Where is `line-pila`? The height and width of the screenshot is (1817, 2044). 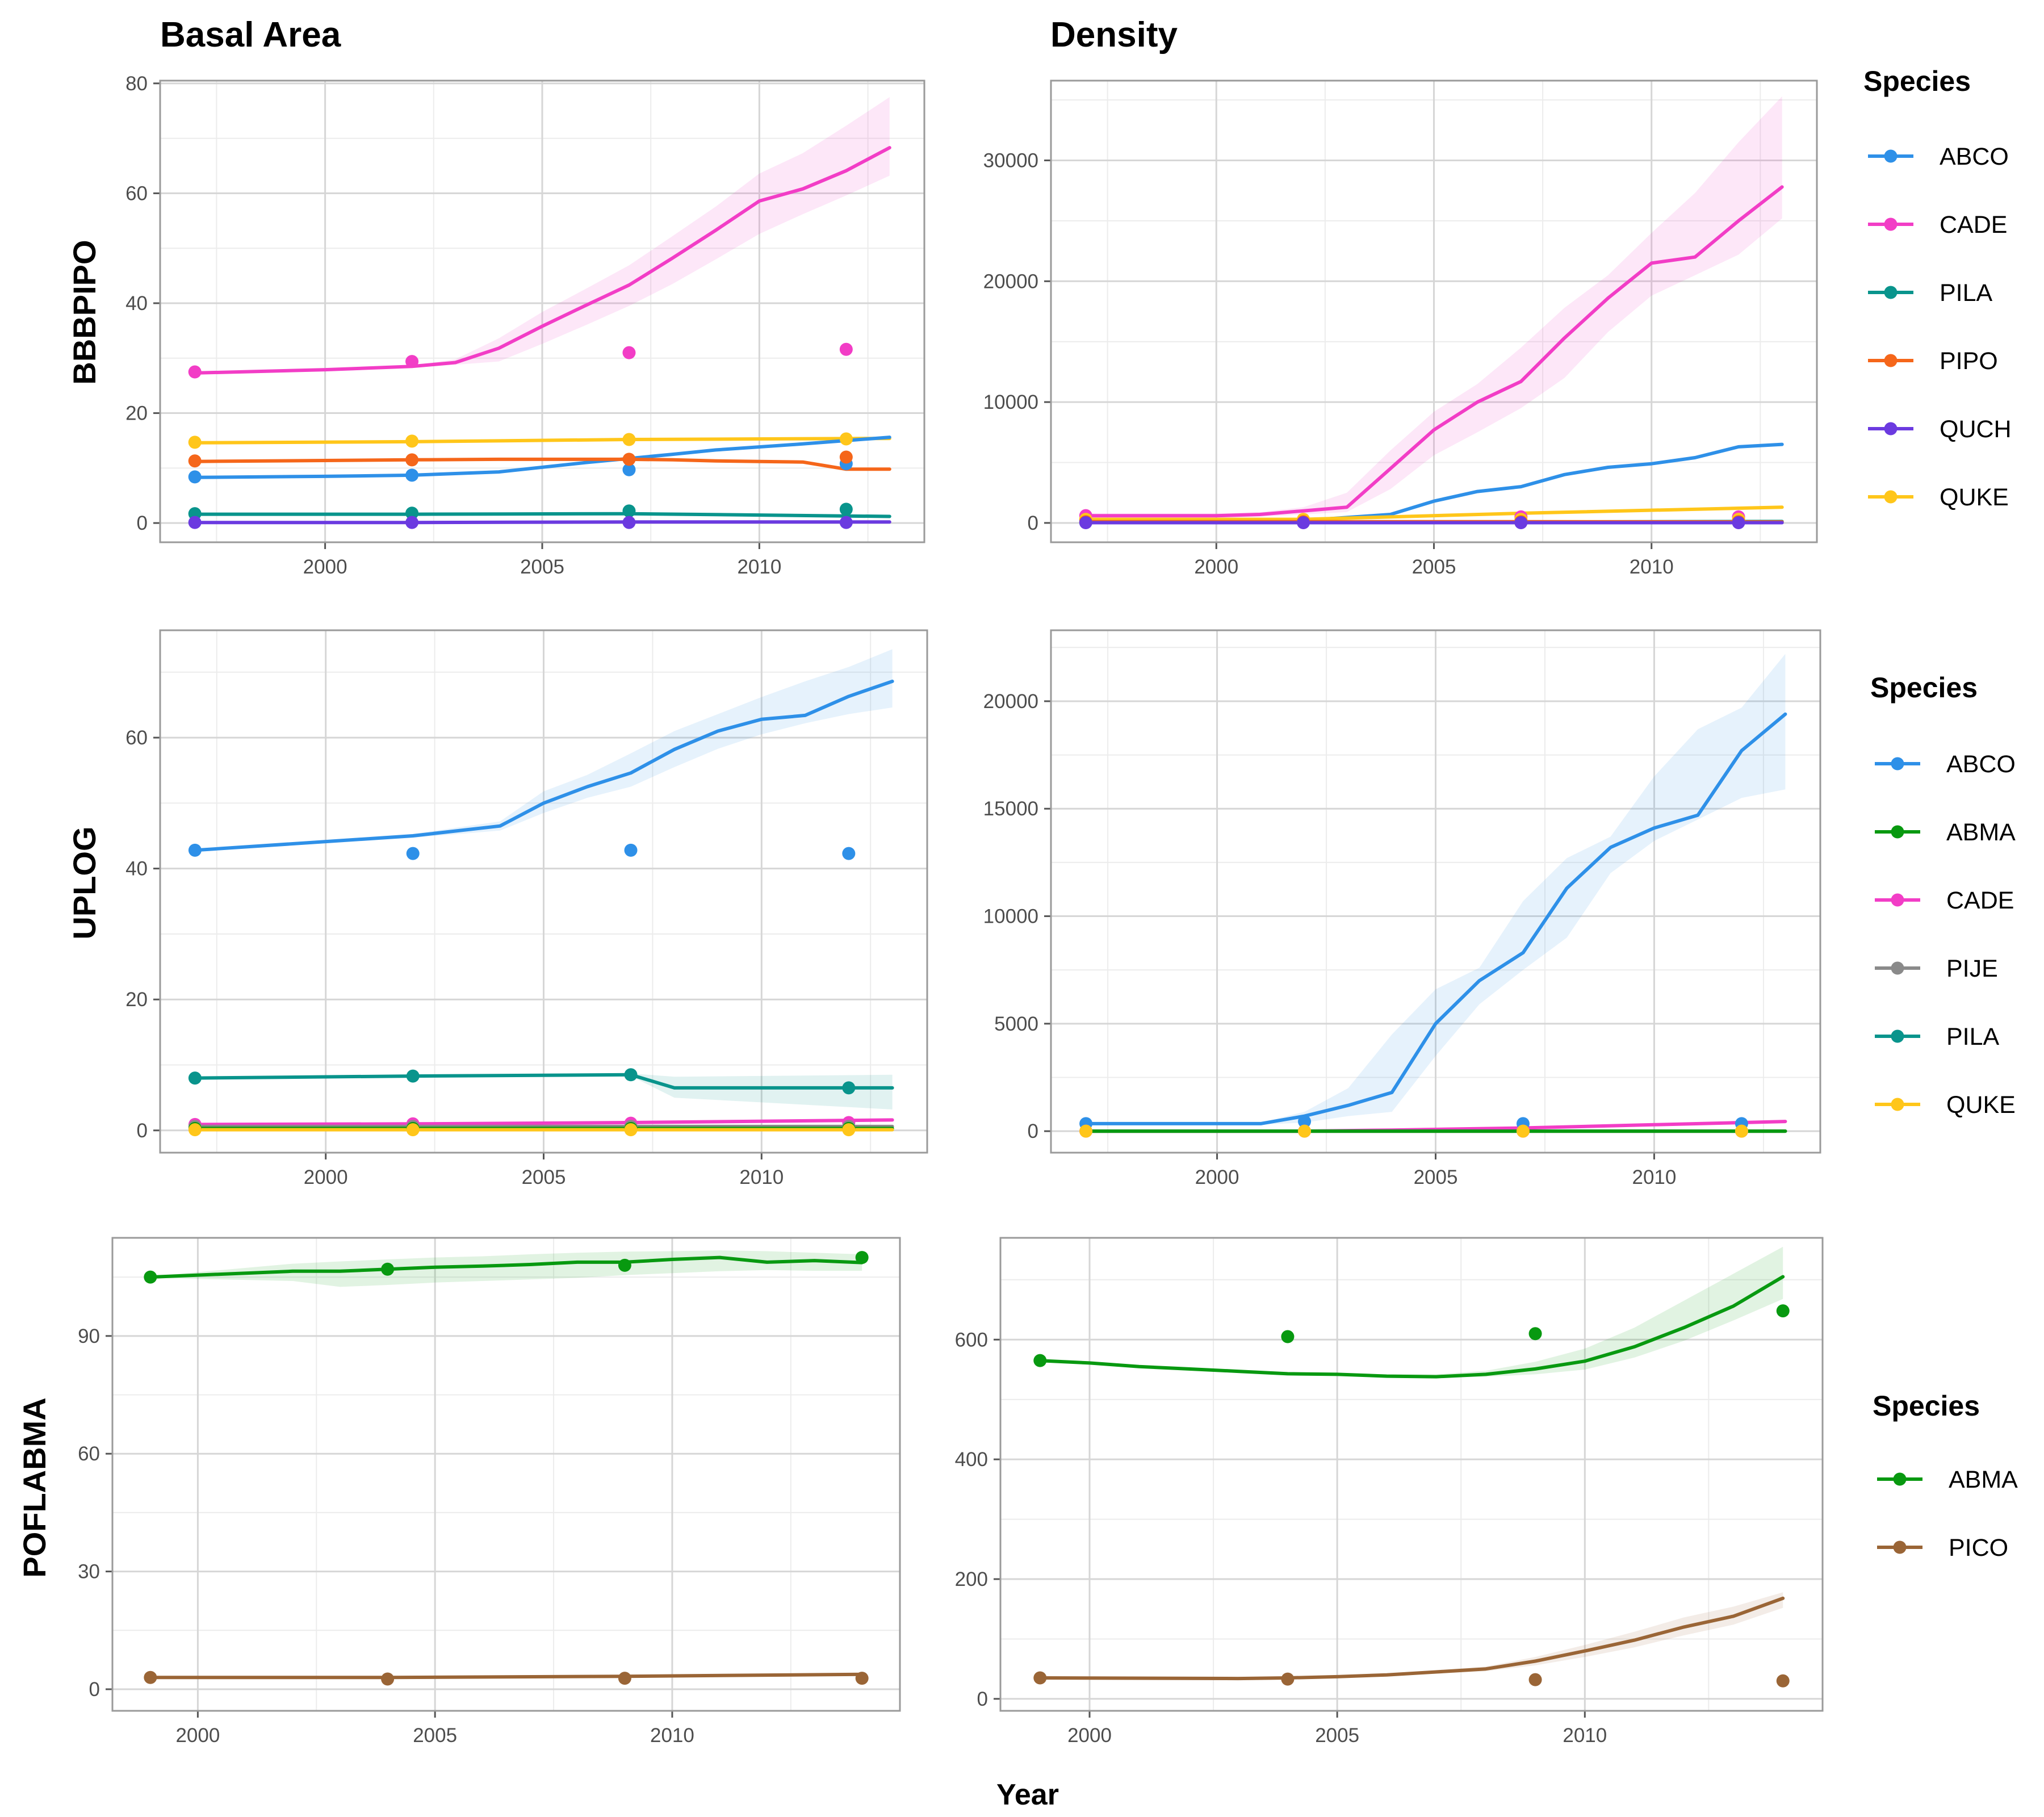
line-pila is located at coordinates (542, 515).